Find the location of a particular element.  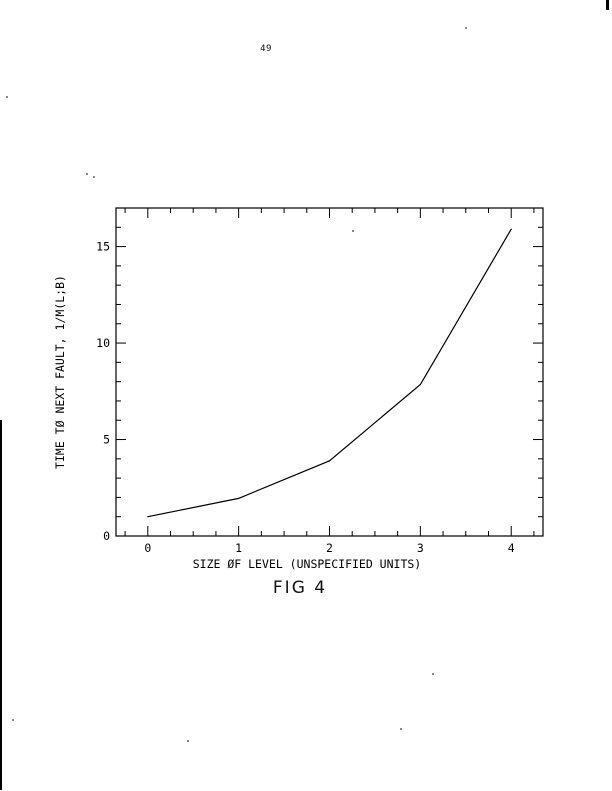

x-tick-label: 0 is located at coordinates (147, 548).